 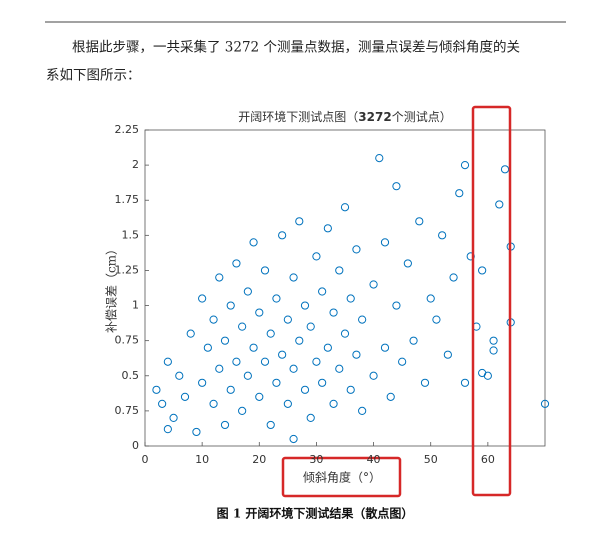 I want to click on y-tick-label: 2, so click(x=135, y=164).